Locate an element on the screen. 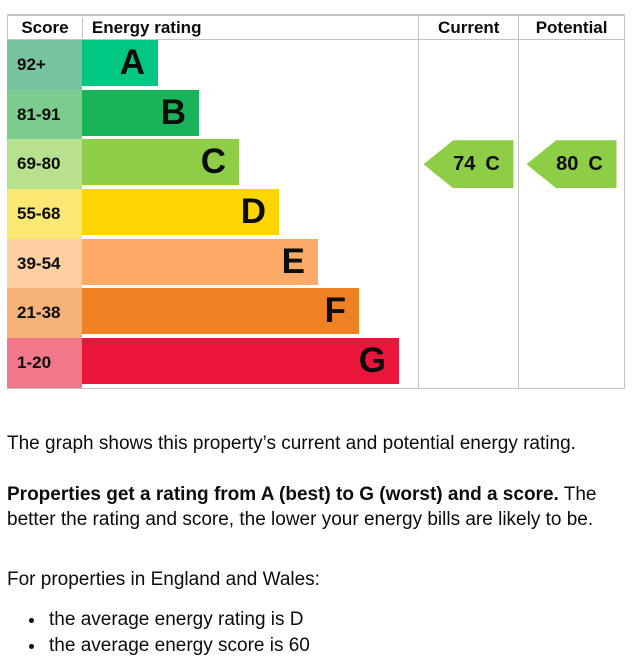 The width and height of the screenshot is (632, 668). band-row: 55-68 D is located at coordinates (316, 214).